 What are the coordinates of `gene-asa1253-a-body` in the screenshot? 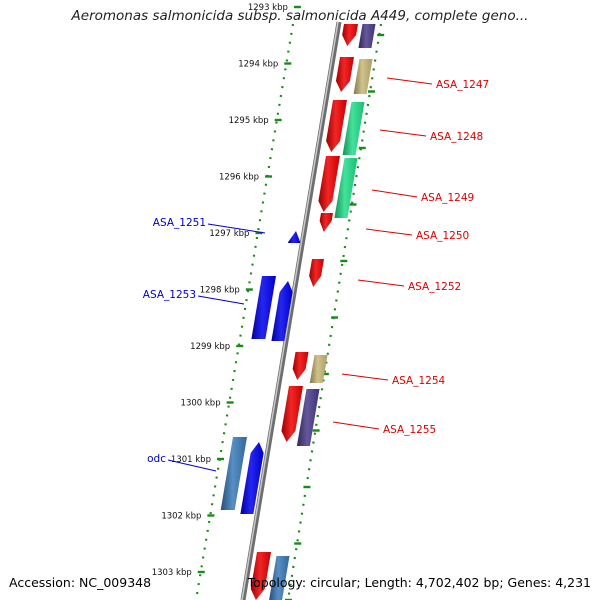 It's located at (263, 307).